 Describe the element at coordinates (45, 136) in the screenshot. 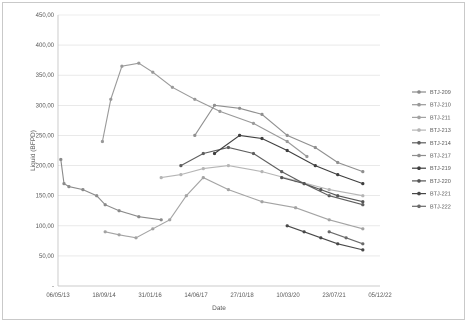

I see `y-tick-label: 250,00` at that location.